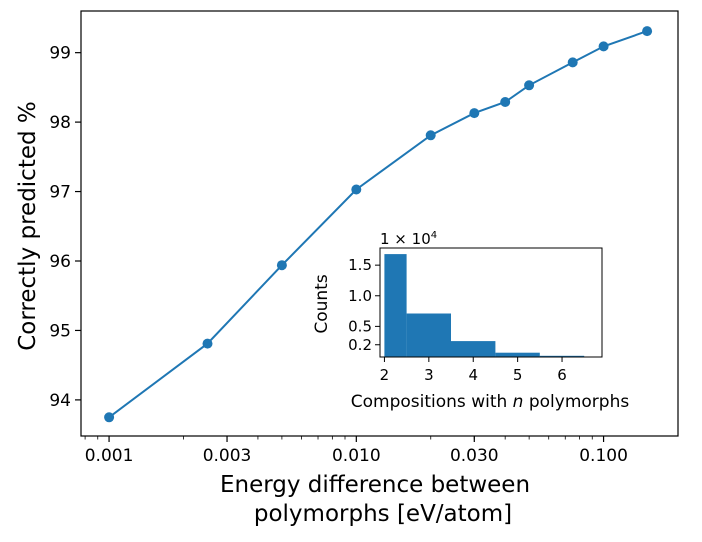 This screenshot has width=702, height=542. What do you see at coordinates (60, 401) in the screenshot?
I see `y-tick-label: 94` at bounding box center [60, 401].